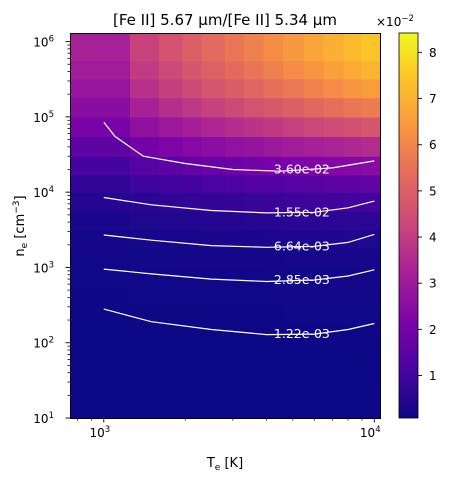 Image resolution: width=468 pixels, height=480 pixels. Describe the element at coordinates (43, 42) in the screenshot. I see `y-tick-label: 10⁶` at that location.